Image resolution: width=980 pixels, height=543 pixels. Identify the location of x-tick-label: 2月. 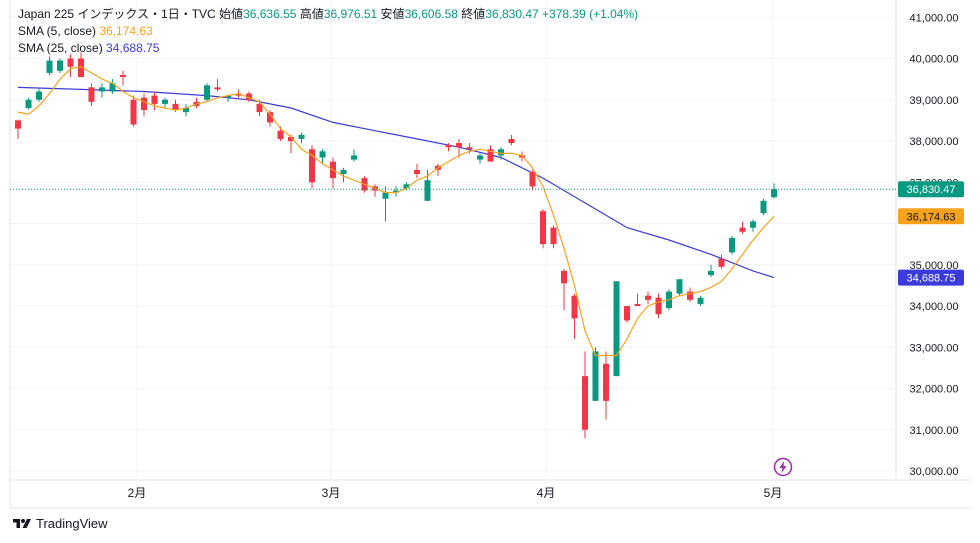
(137, 493).